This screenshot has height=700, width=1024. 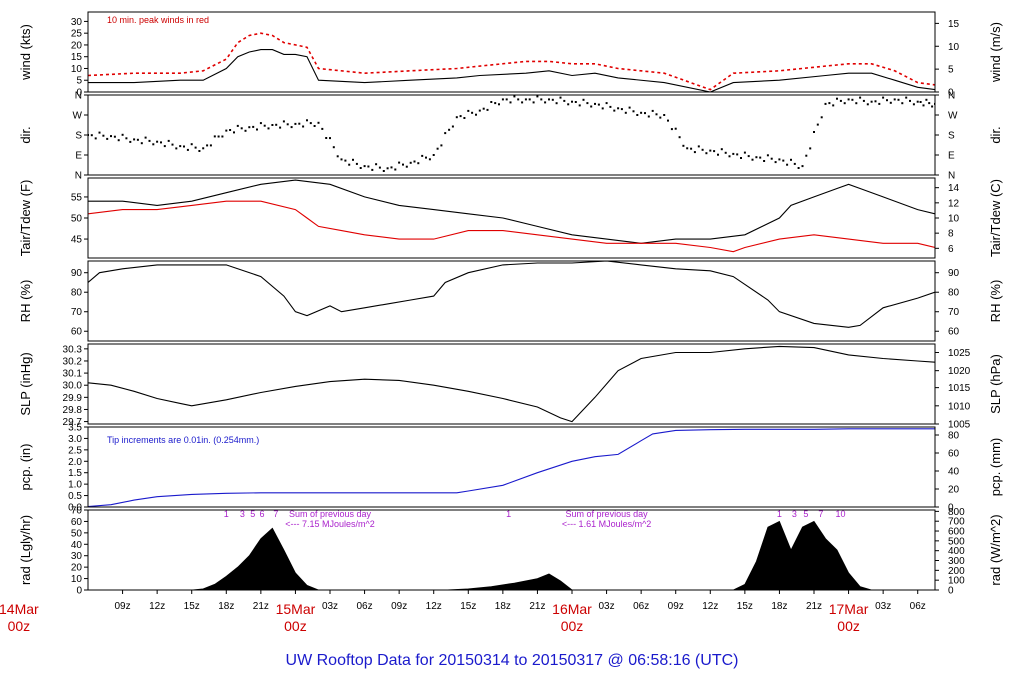 I want to click on left-tick-label: 0.5, so click(x=75, y=496).